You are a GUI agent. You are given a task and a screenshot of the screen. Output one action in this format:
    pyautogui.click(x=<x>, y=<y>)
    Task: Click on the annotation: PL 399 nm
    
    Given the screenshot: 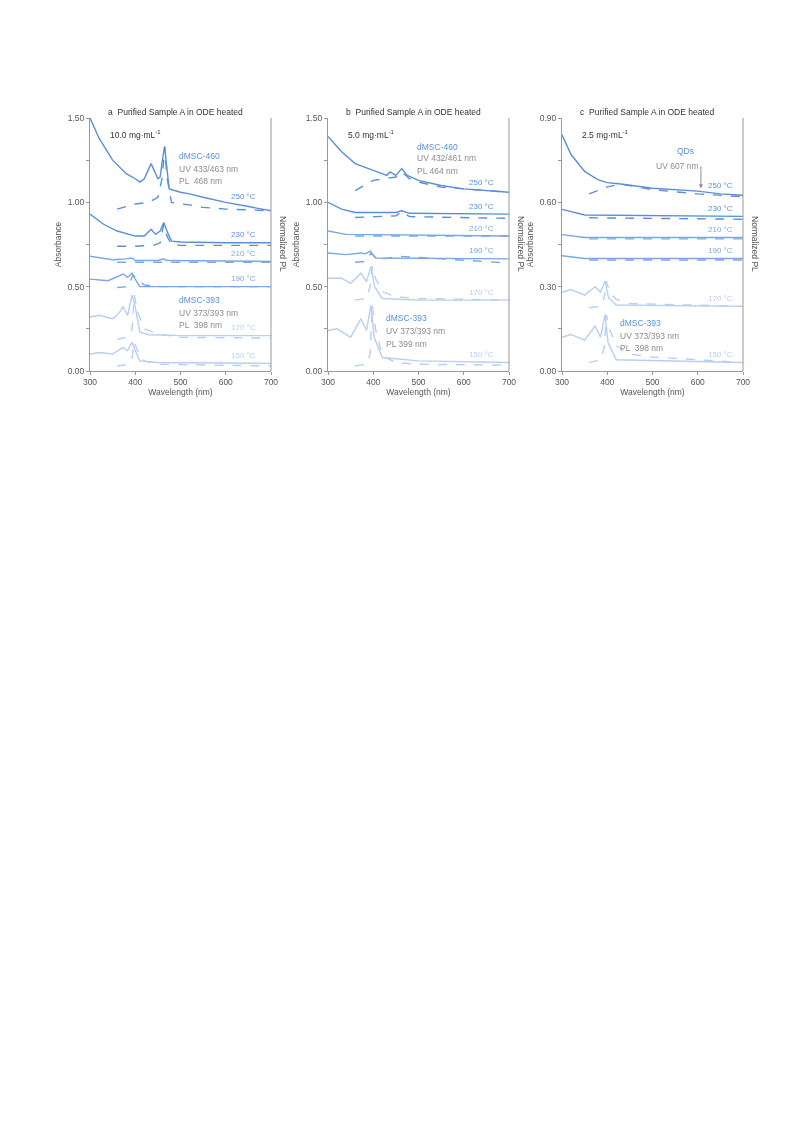 What is the action you would take?
    pyautogui.click(x=406, y=344)
    